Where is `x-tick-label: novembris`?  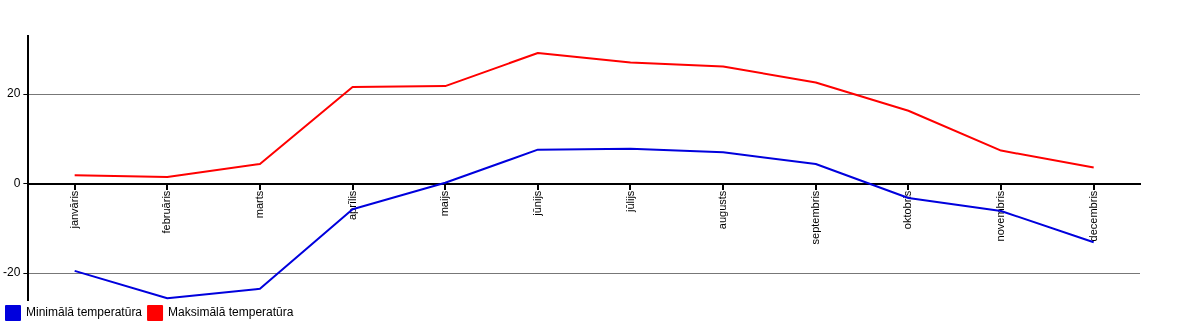 x-tick-label: novembris is located at coordinates (1000, 216).